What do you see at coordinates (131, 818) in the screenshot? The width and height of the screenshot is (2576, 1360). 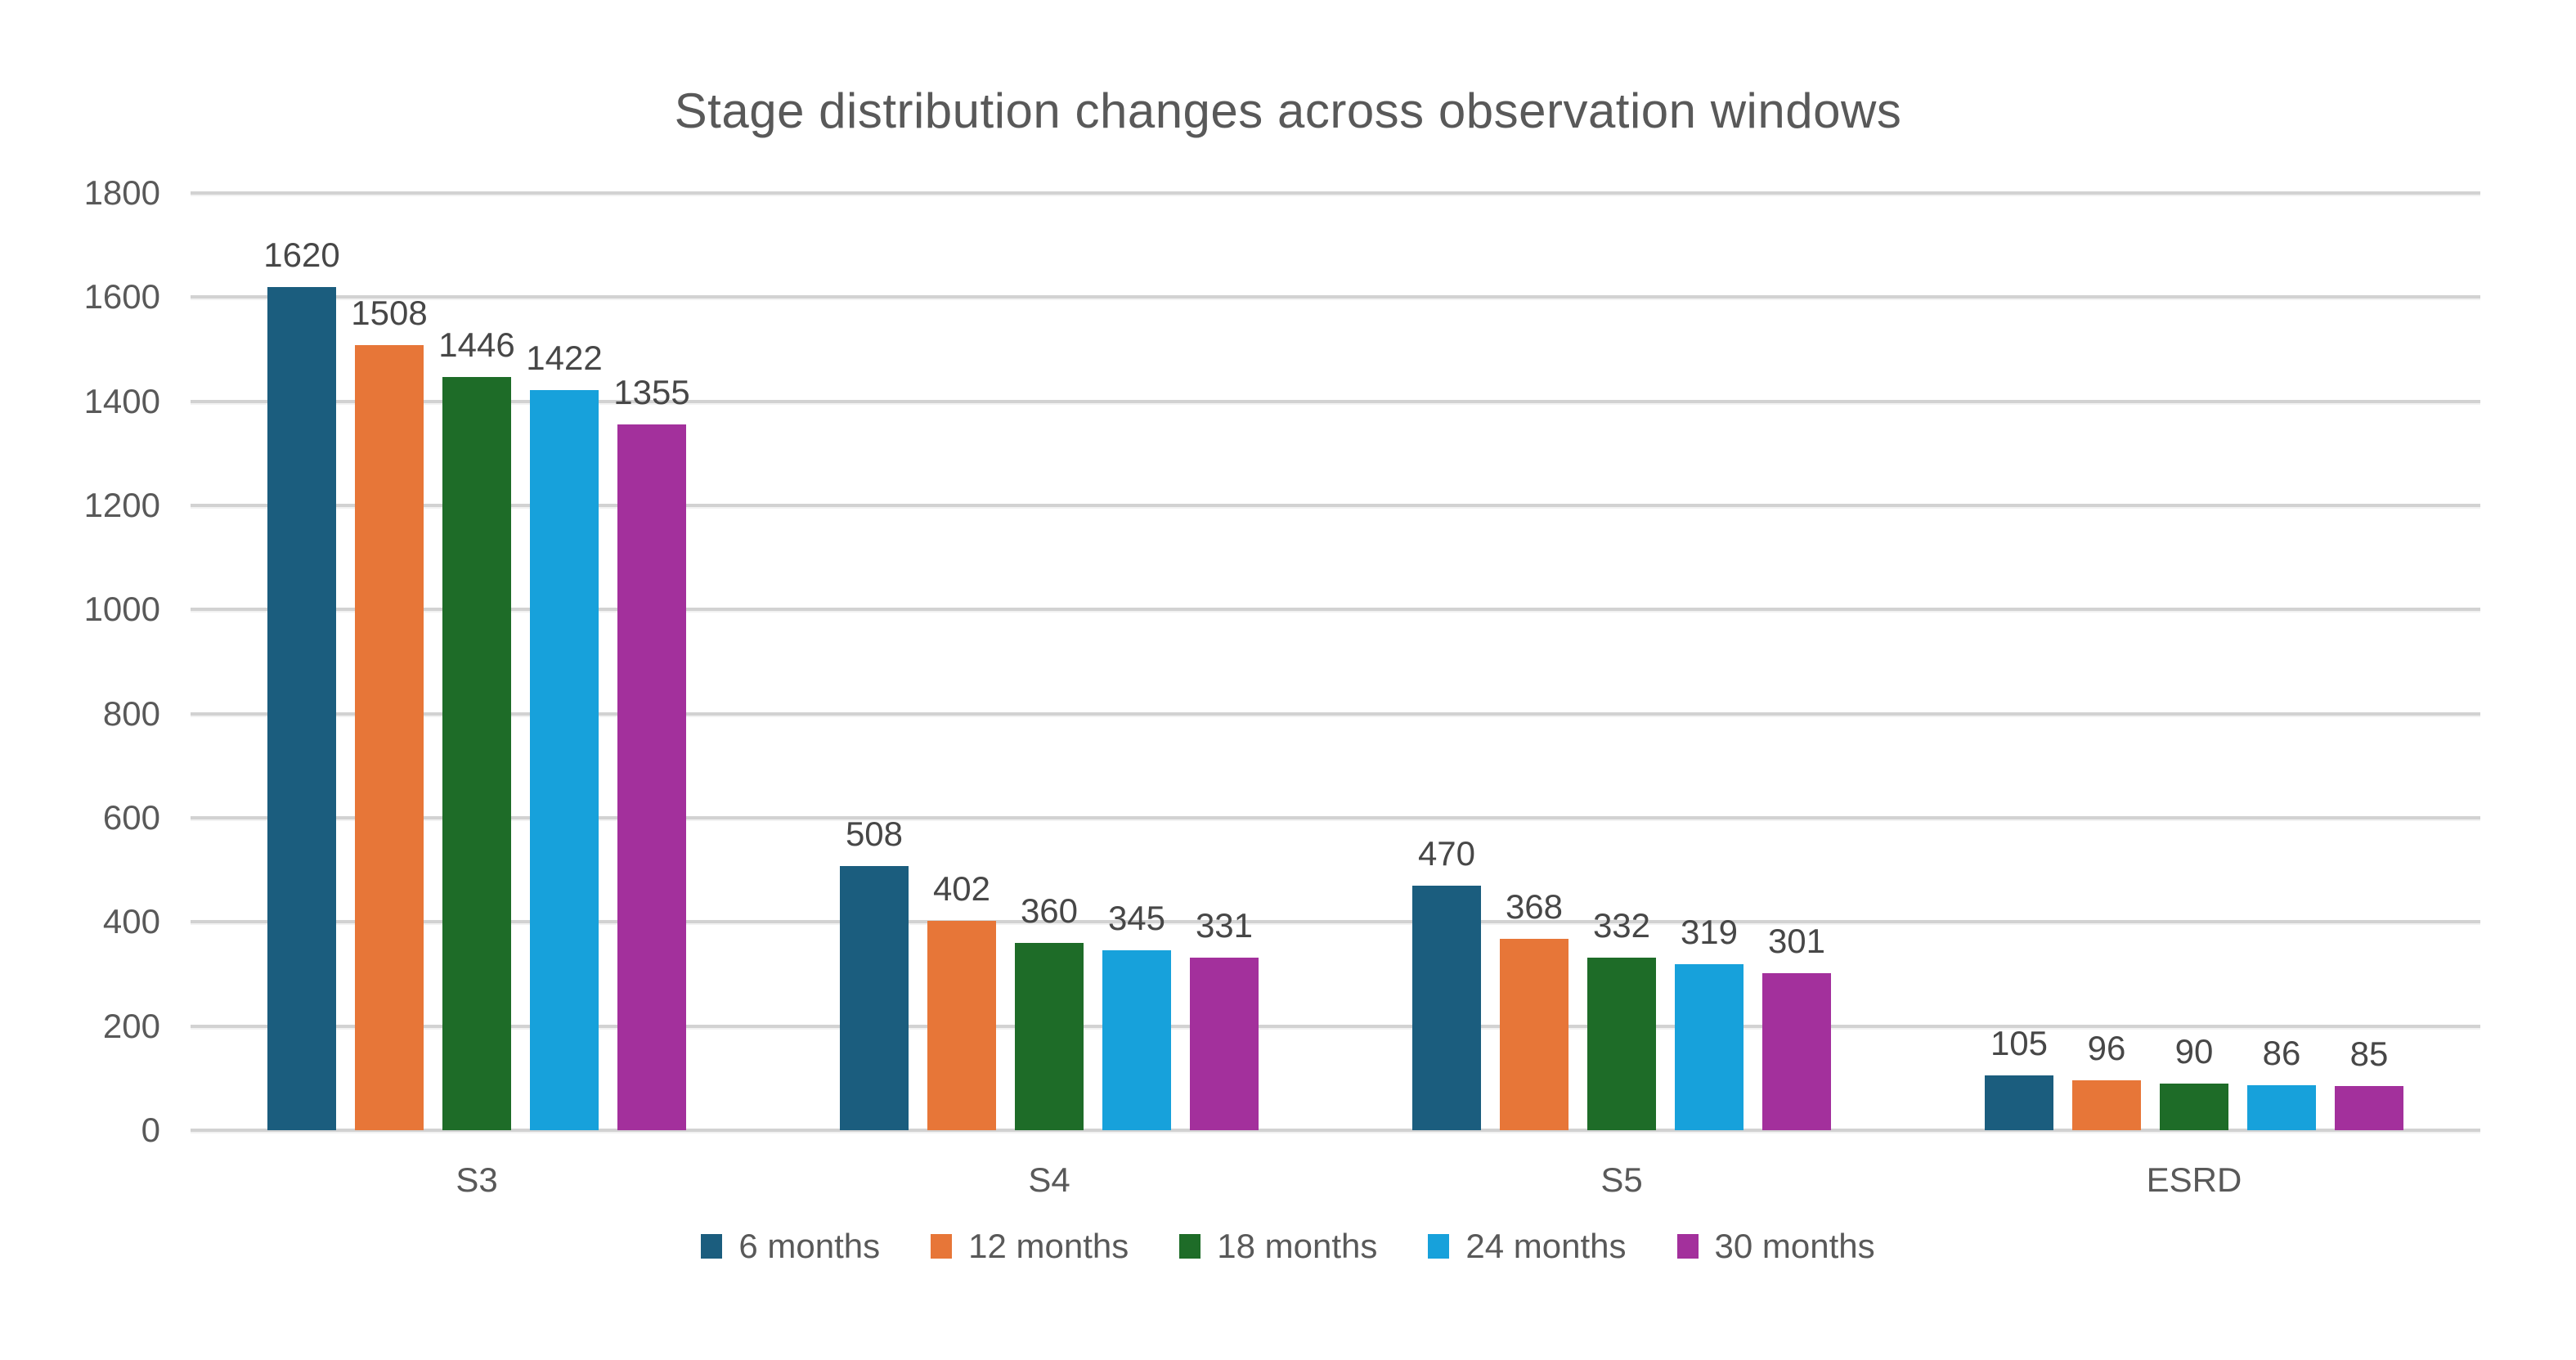 I see `y-tick-label-600: 600` at bounding box center [131, 818].